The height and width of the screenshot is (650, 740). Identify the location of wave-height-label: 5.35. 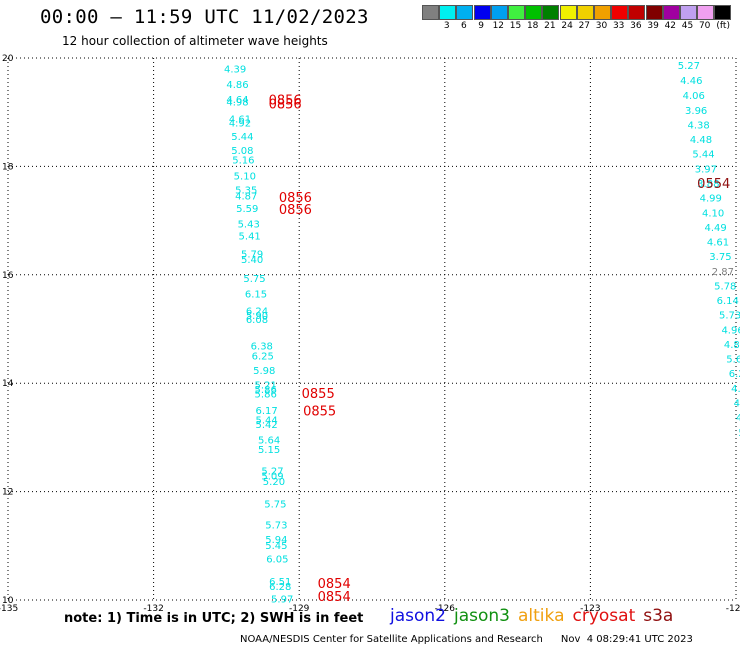
(246, 191).